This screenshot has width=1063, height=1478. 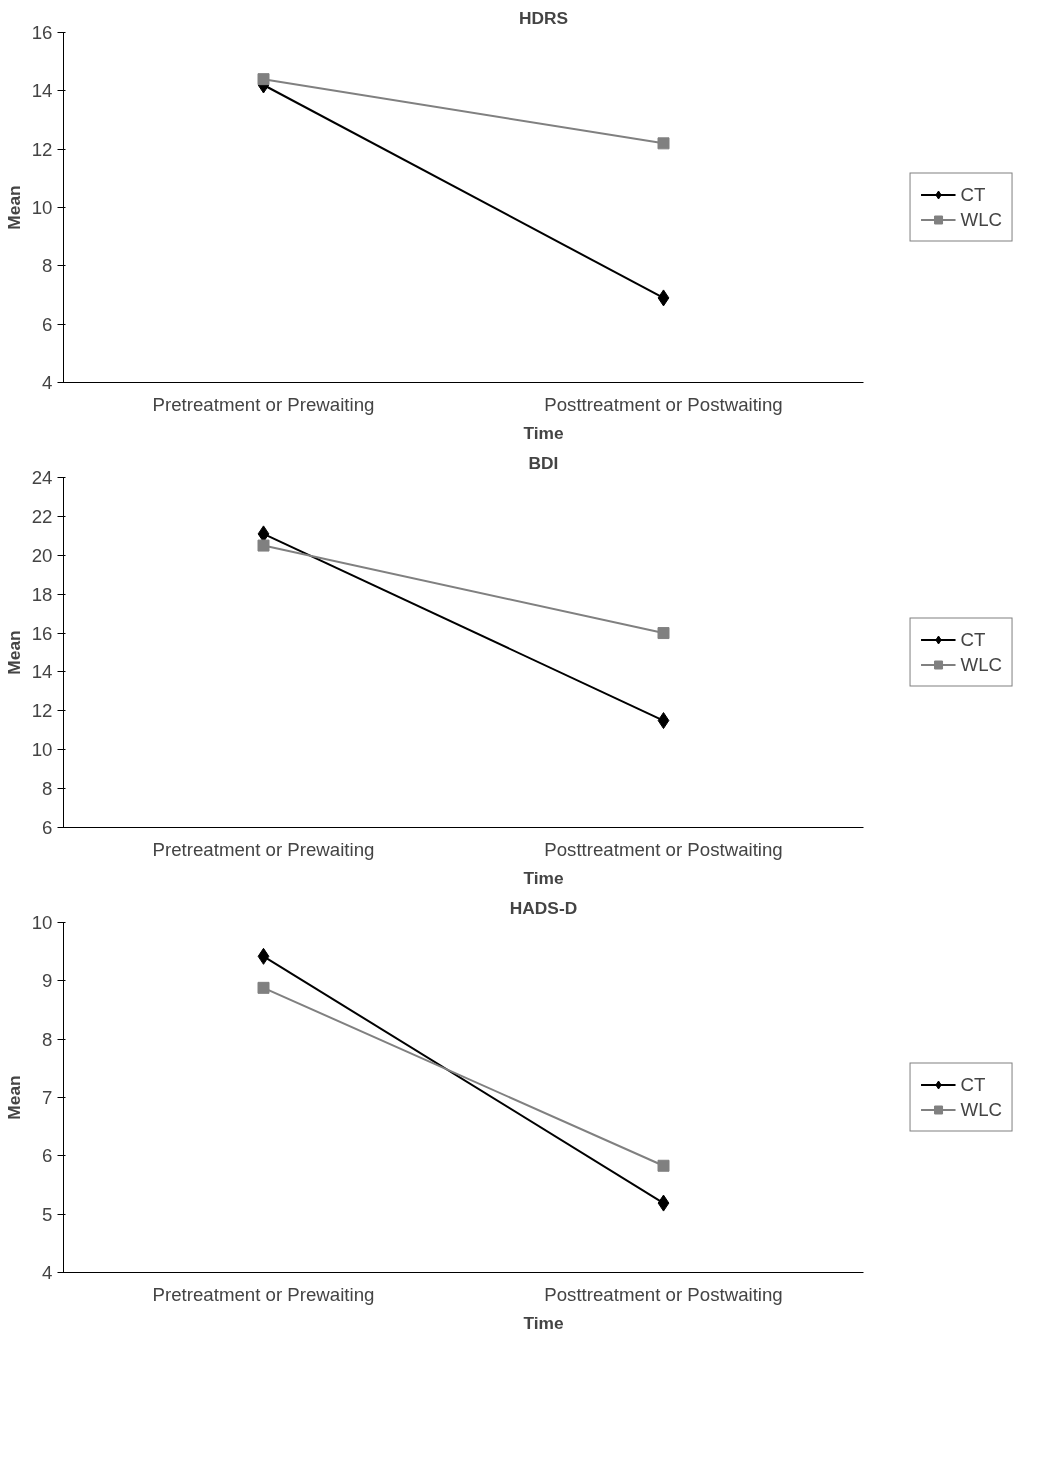 What do you see at coordinates (47, 981) in the screenshot?
I see `y-tick-label: 9` at bounding box center [47, 981].